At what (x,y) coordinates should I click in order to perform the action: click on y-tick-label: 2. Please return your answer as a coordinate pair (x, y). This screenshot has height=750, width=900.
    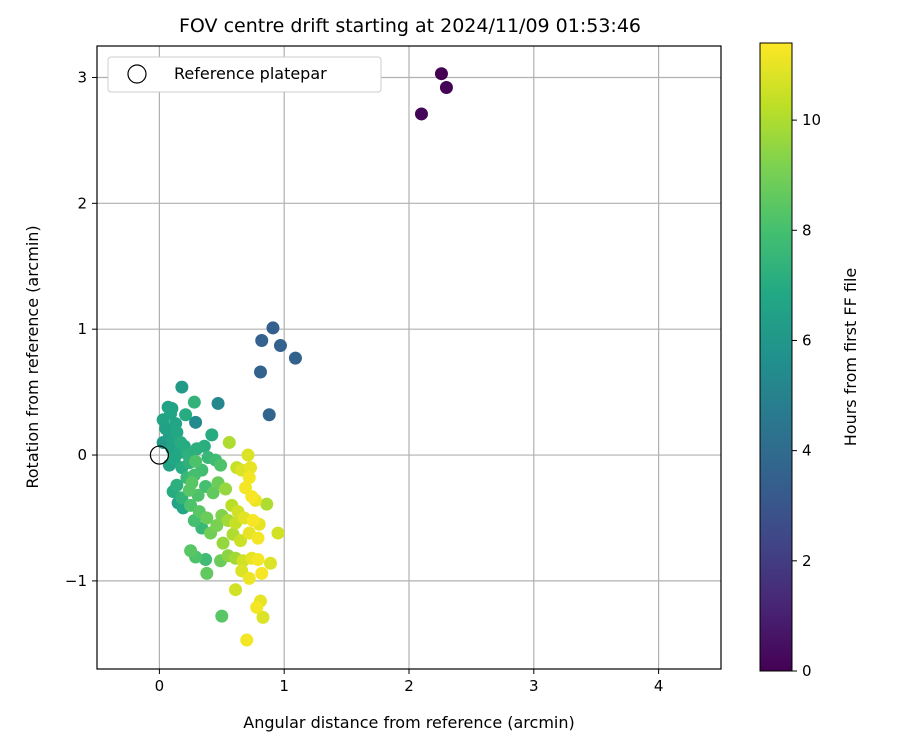
    Looking at the image, I should click on (82, 203).